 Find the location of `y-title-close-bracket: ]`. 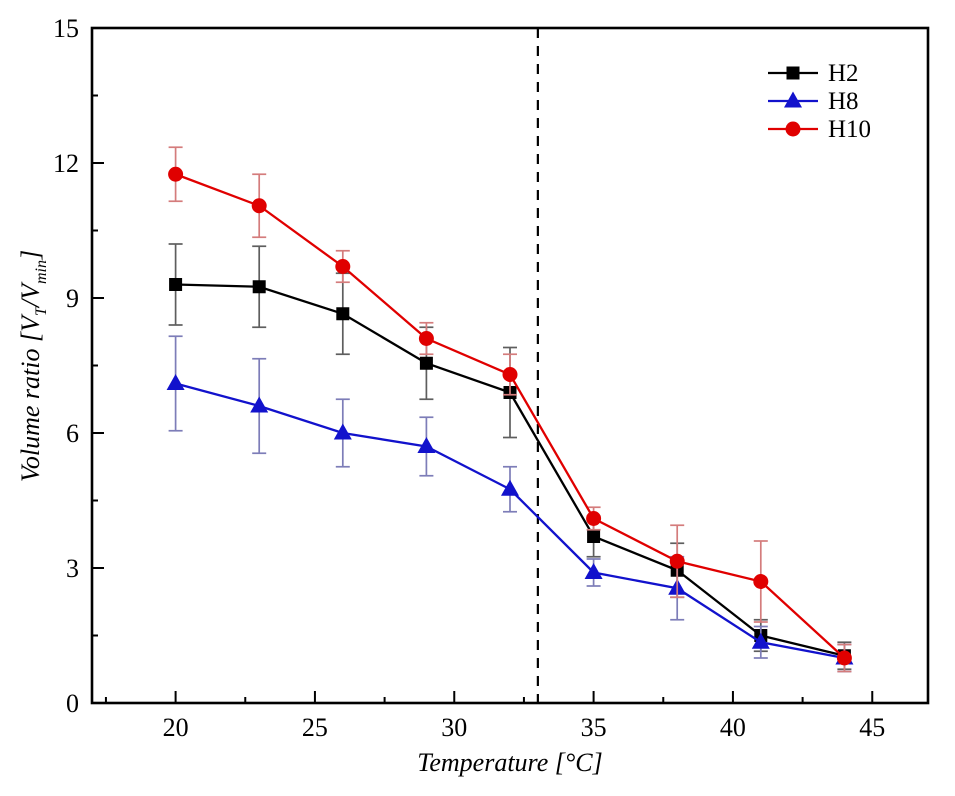

y-title-close-bracket: ] is located at coordinates (30, 254).